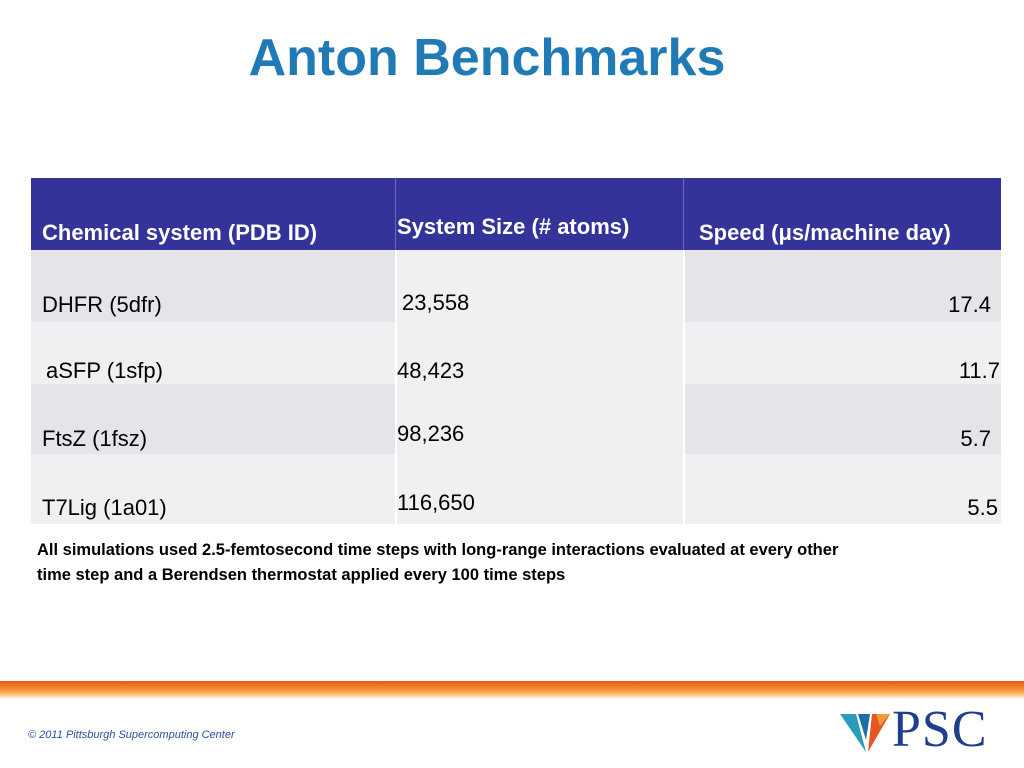  I want to click on table-row: FtsZ (1fsz) 98,236 5.7, so click(516, 419).